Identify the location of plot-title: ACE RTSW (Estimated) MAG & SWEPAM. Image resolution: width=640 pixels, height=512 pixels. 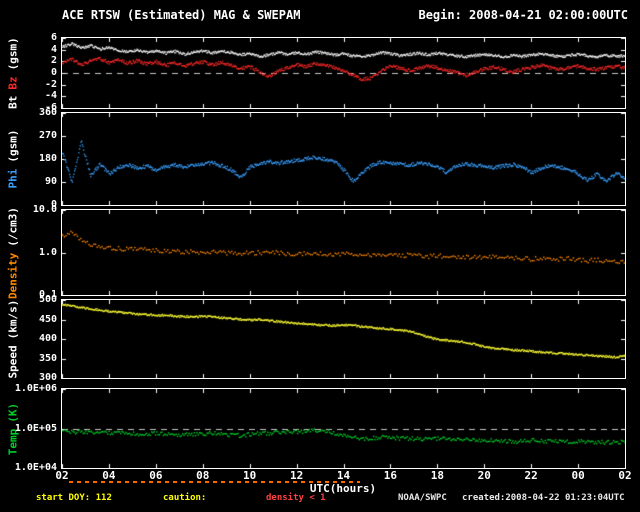
(181, 15).